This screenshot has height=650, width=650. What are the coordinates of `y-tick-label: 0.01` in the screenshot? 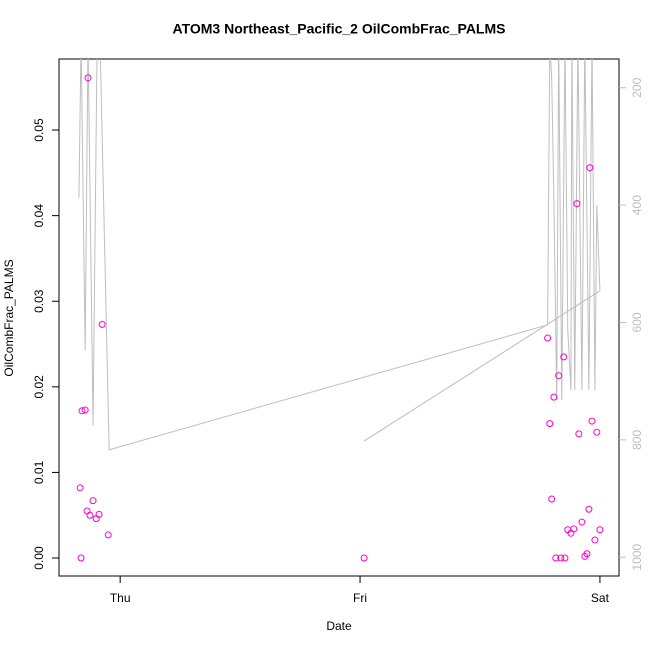 It's located at (39, 472).